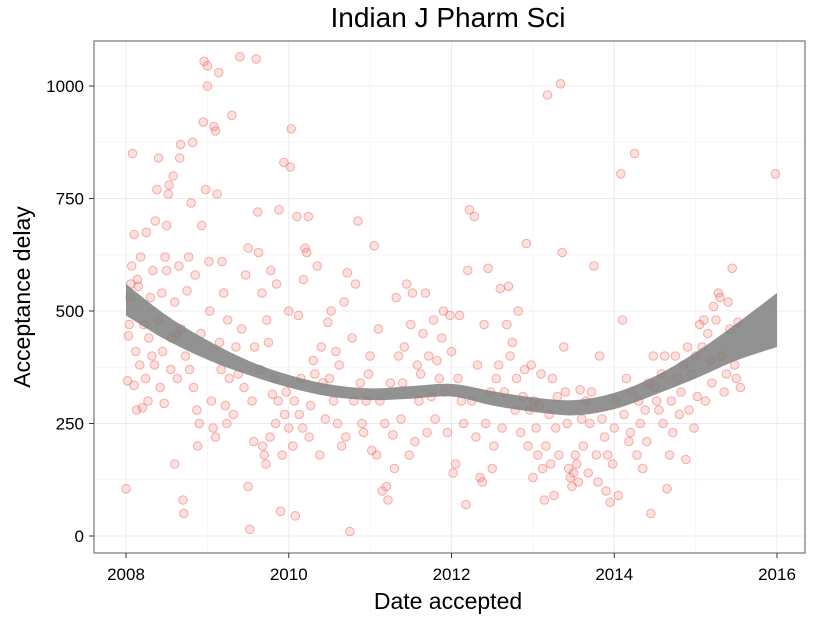  What do you see at coordinates (79, 536) in the screenshot?
I see `y-tick-label: 0` at bounding box center [79, 536].